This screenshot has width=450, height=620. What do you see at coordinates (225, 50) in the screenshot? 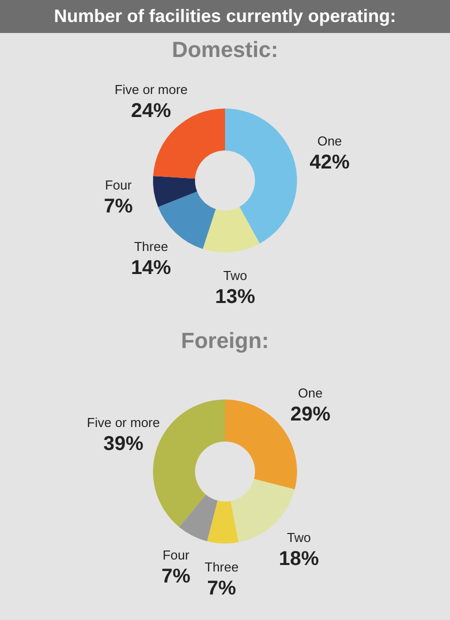
I see `chart-subtitle: Domestic:` at bounding box center [225, 50].